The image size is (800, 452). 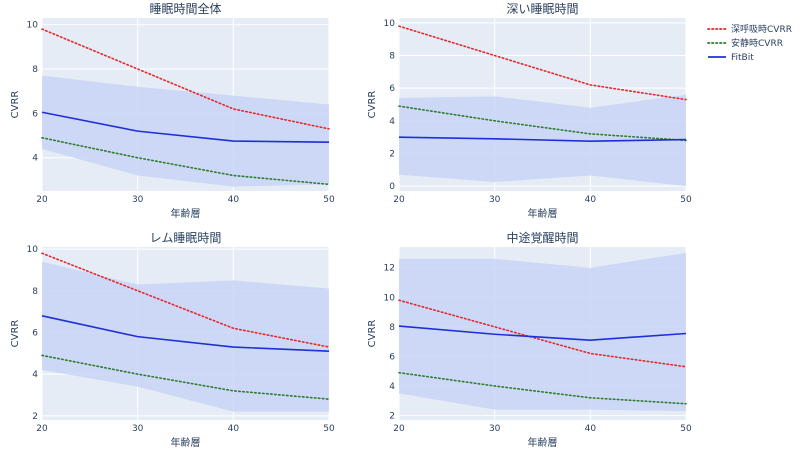 I want to click on subplot-2-series-deep-line, so click(x=542, y=63).